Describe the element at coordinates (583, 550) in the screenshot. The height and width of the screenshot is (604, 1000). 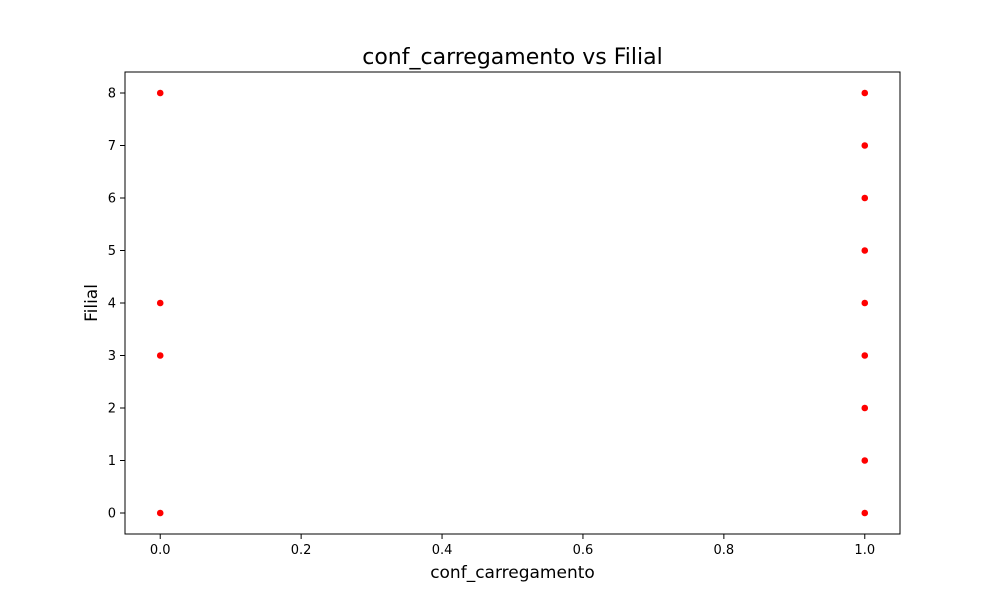
I see `x-tick-label: 0.6` at that location.